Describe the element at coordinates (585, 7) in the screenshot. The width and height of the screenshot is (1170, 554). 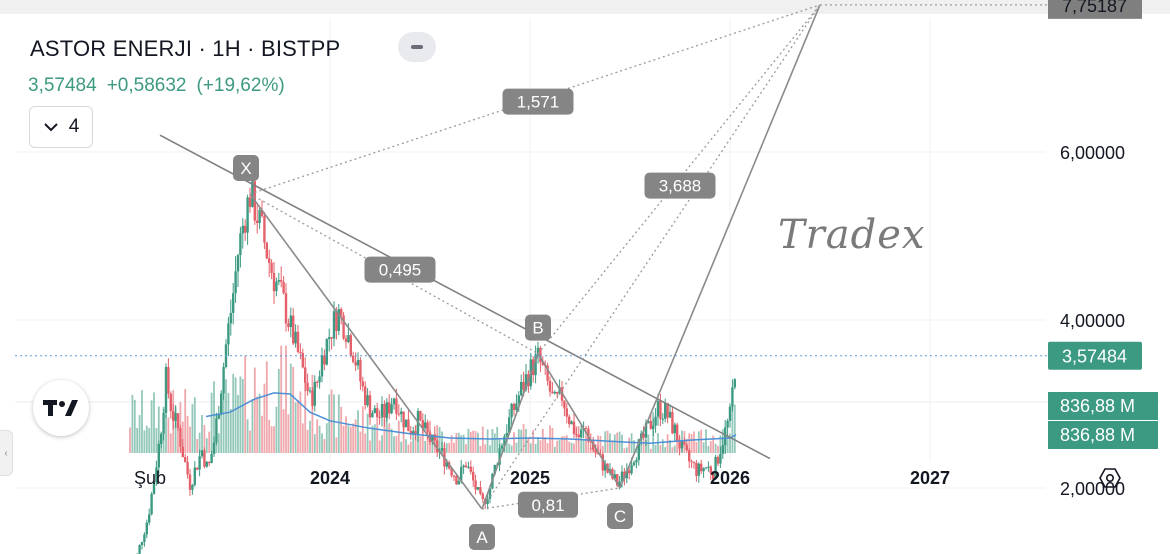
I see `top-strip` at that location.